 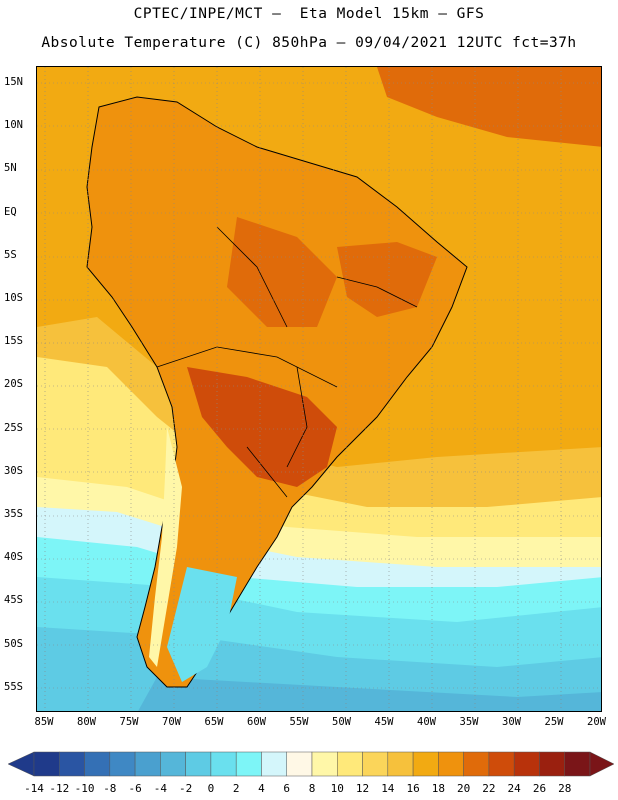 I want to click on colorbar-label: 14, so click(x=388, y=788).